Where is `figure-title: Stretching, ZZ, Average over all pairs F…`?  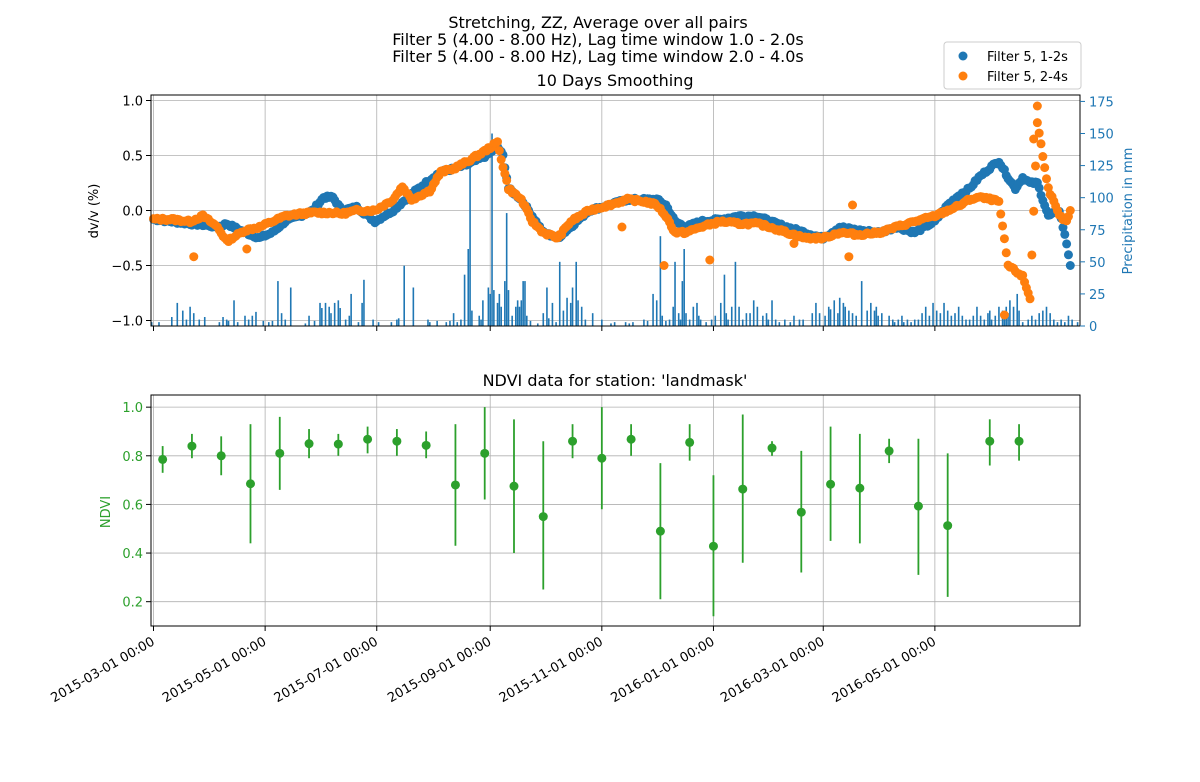
figure-title: Stretching, ZZ, Average over all pairs F… is located at coordinates (598, 39).